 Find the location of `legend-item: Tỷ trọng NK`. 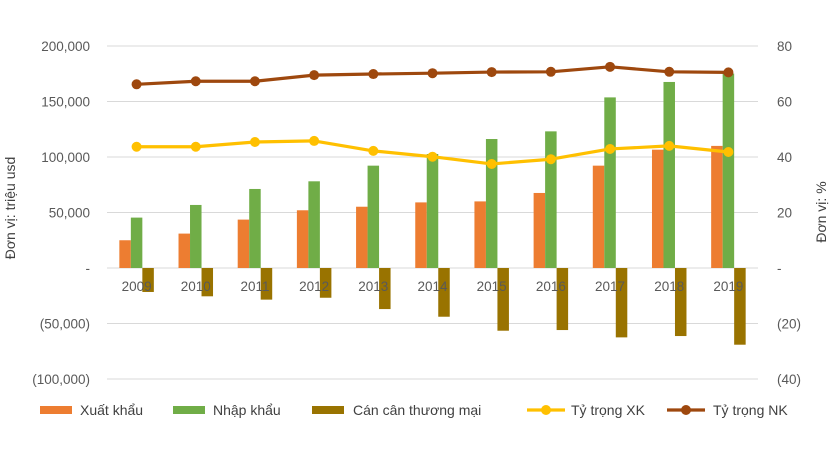

legend-item: Tỷ trọng NK is located at coordinates (727, 410).